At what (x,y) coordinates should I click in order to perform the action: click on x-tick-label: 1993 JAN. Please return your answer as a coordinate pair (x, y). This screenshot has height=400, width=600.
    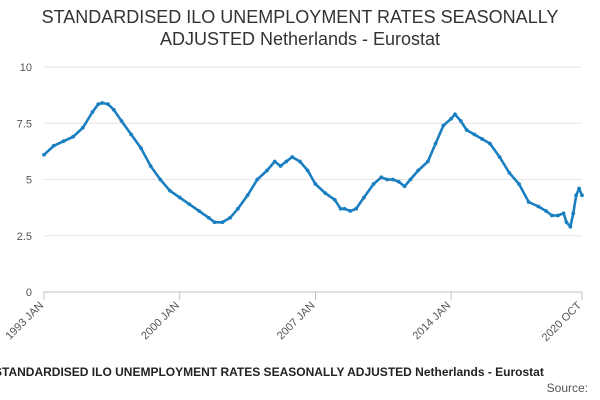
    Looking at the image, I should click on (24, 321).